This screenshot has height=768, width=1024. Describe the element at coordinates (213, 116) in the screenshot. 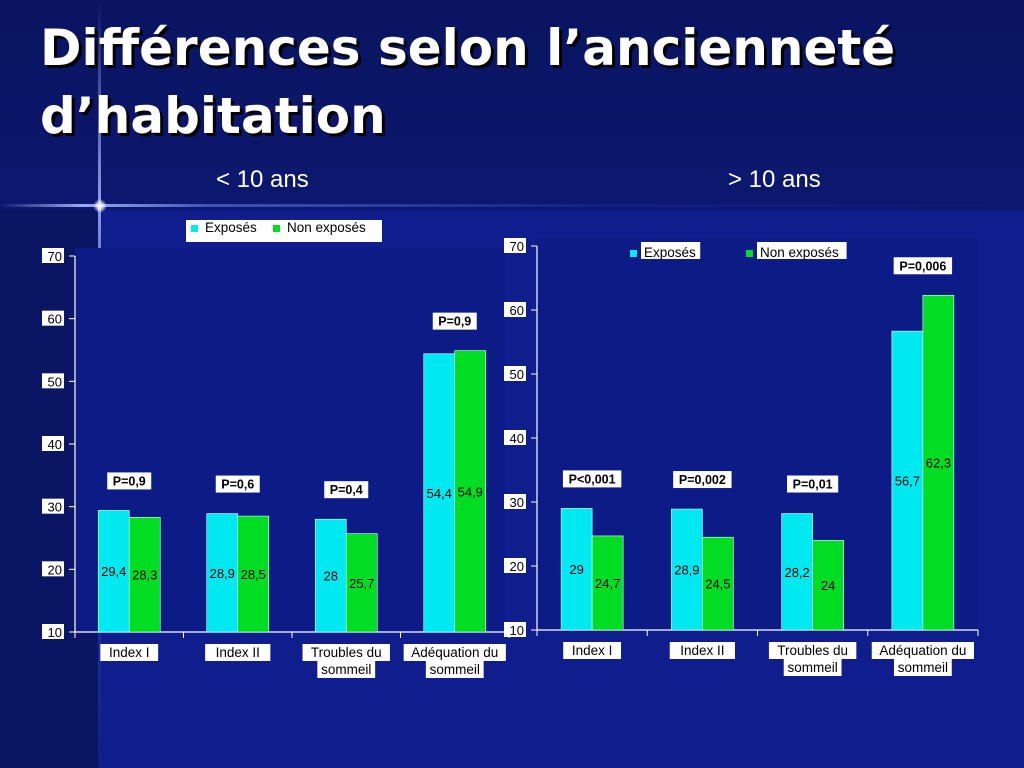

I see `title-line-2: d’habitation` at that location.